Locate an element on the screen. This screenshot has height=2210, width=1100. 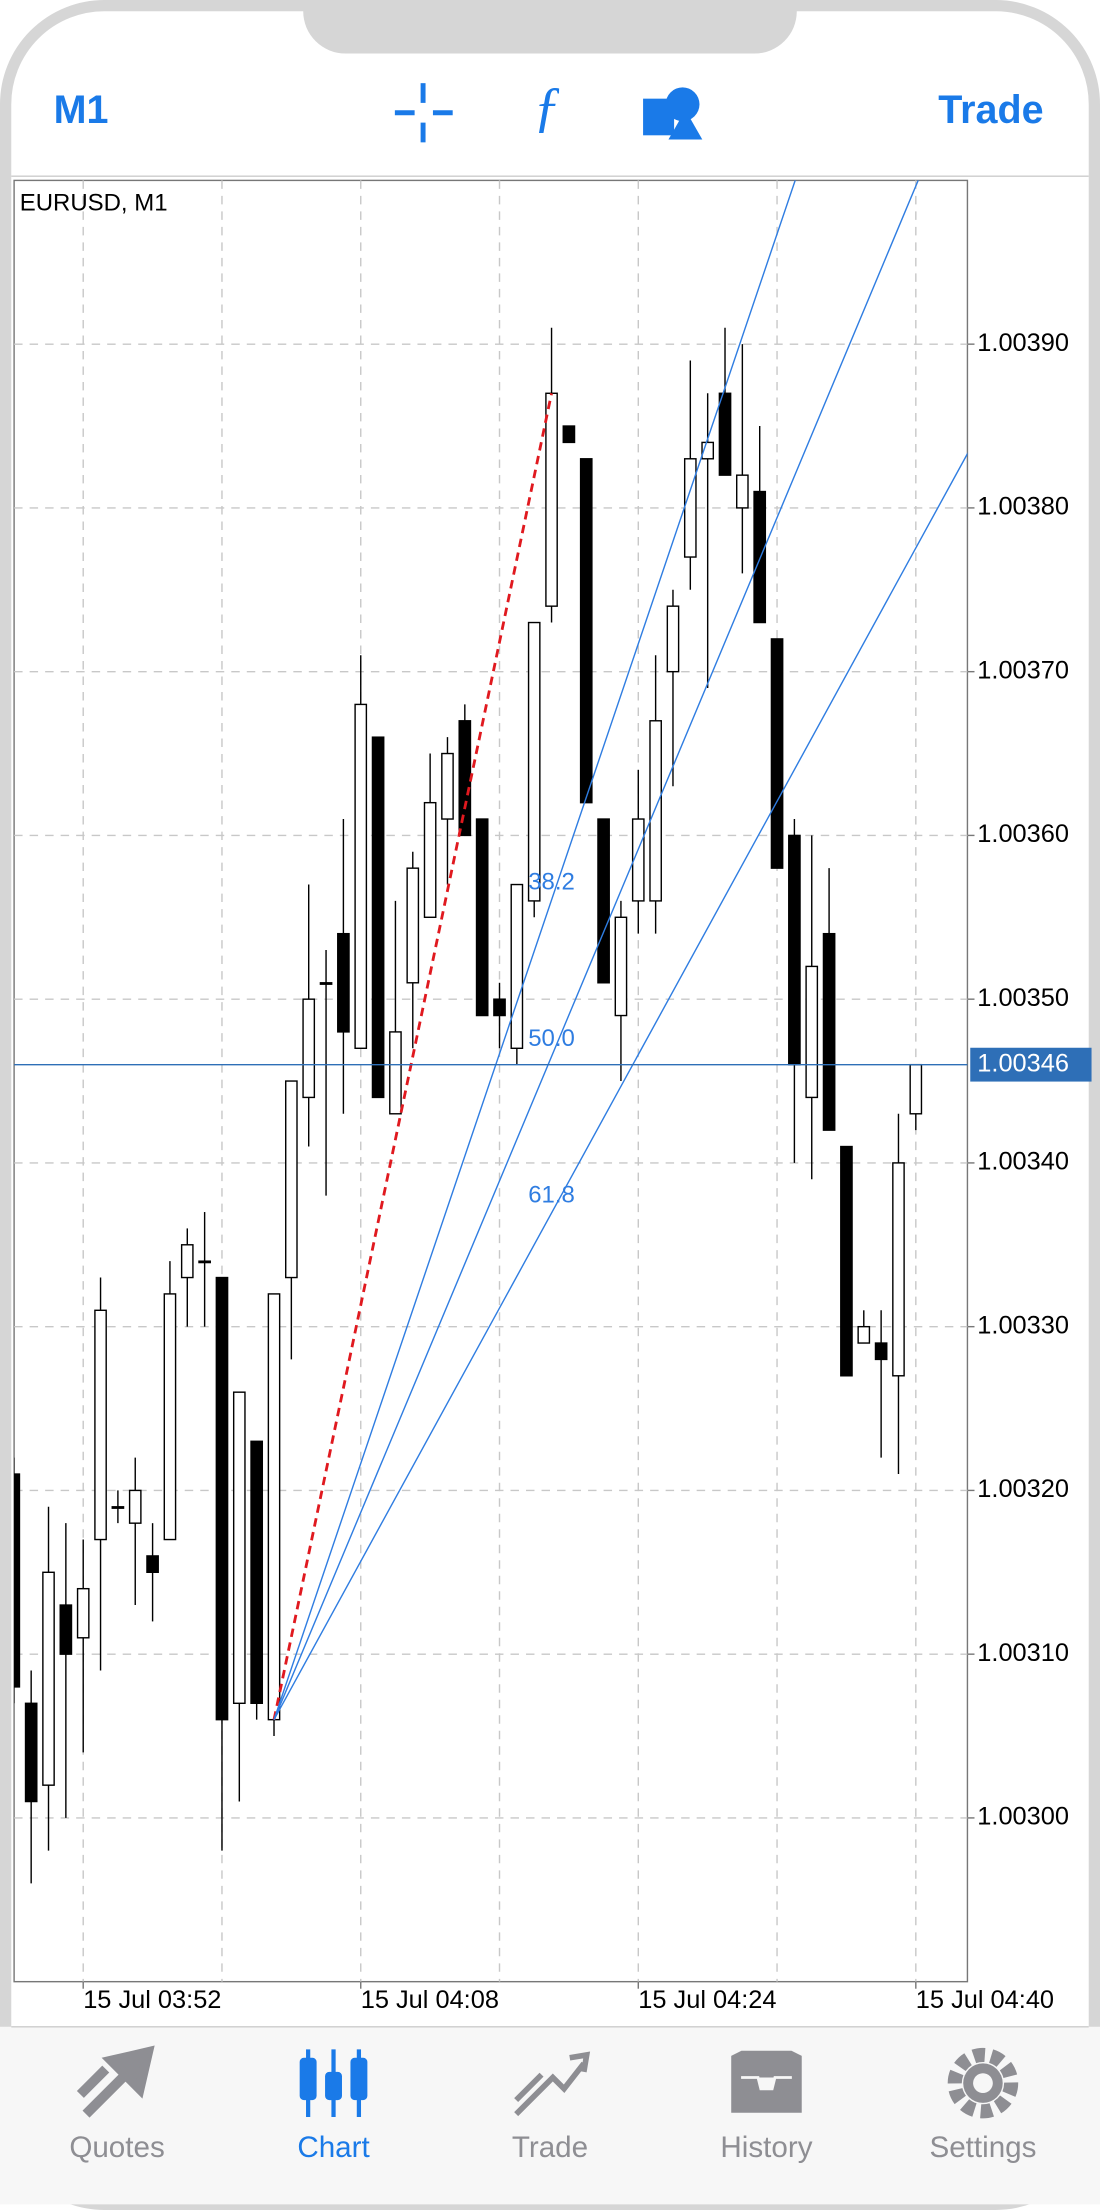
indicators-icon: ƒ is located at coordinates (547, 108).